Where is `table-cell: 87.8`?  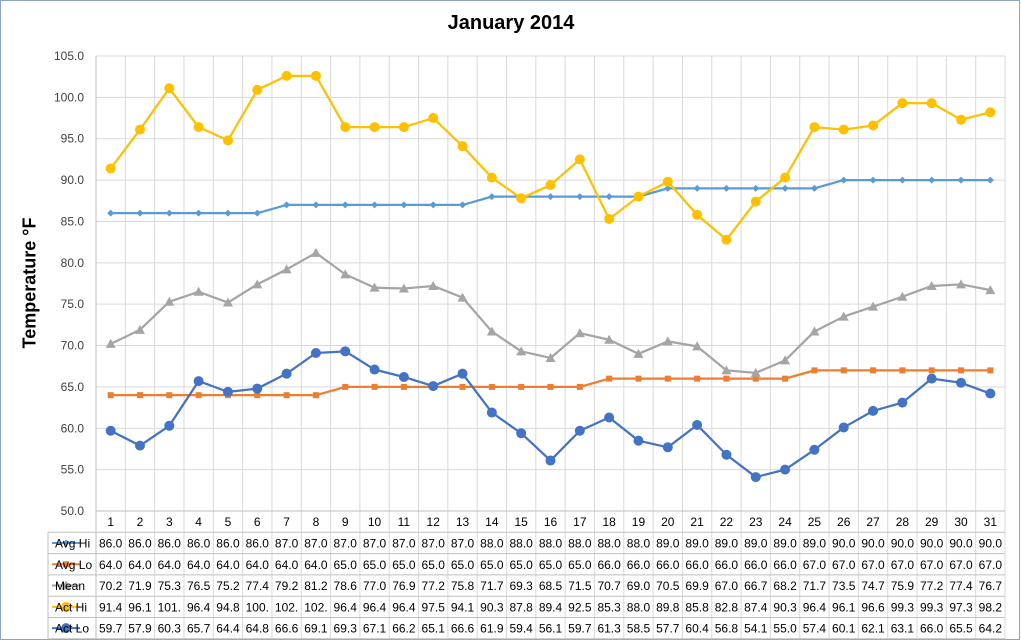 table-cell: 87.8 is located at coordinates (521, 607).